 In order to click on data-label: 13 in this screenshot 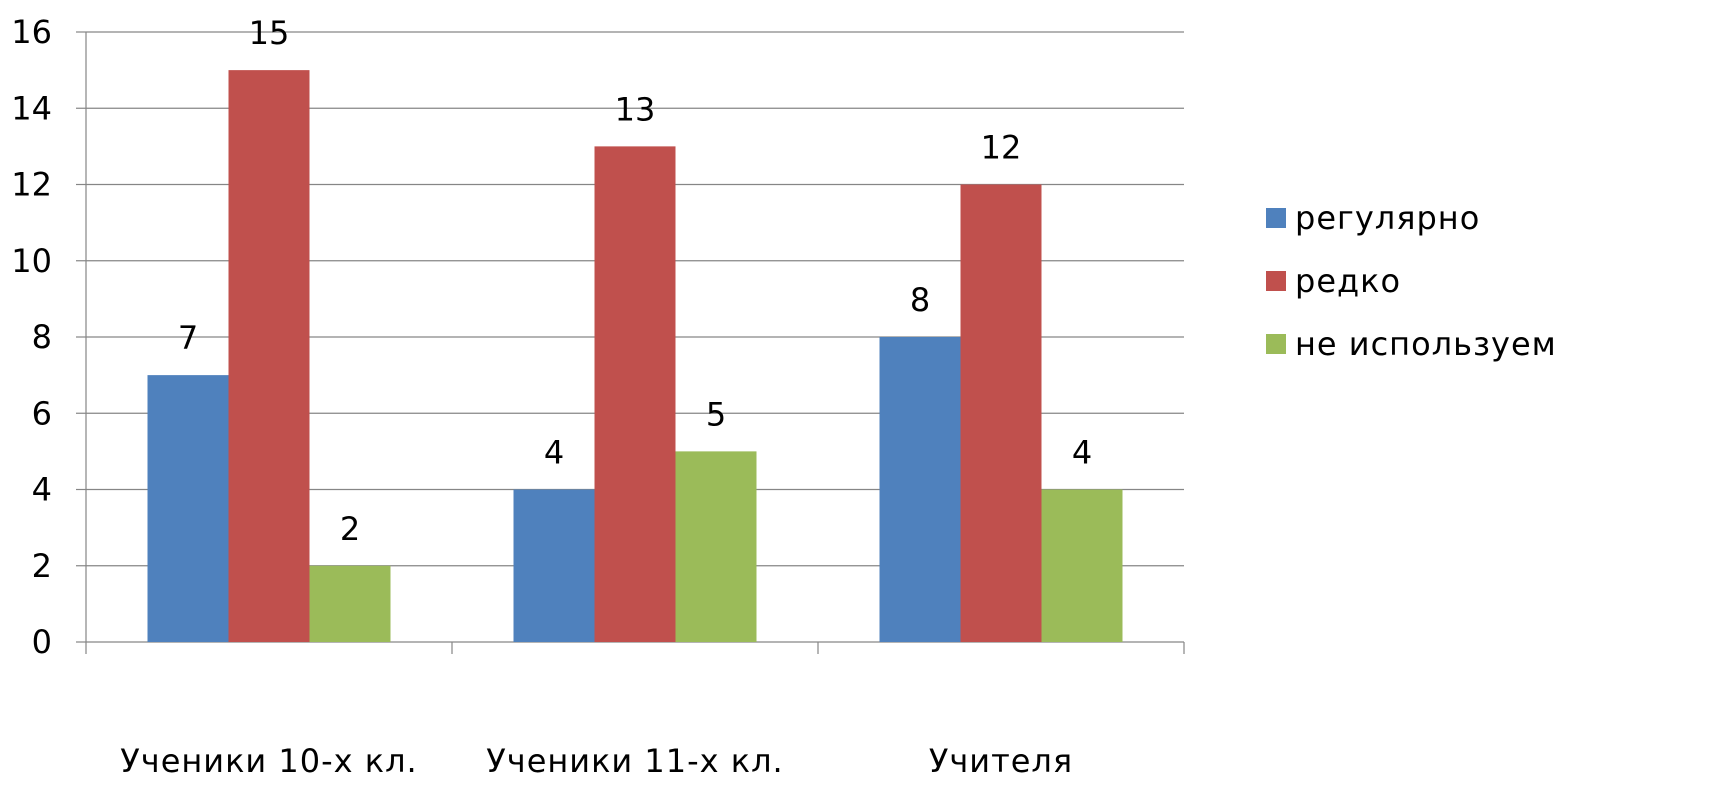, I will do `click(635, 109)`.